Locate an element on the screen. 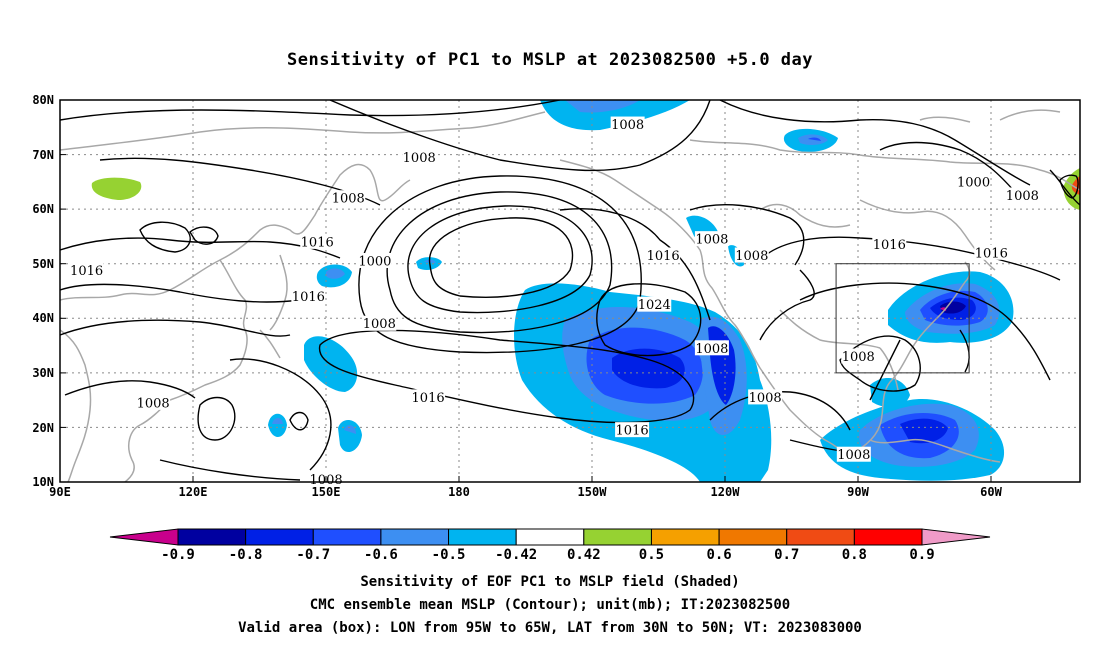 Image resolution: width=1100 pixels, height=650 pixels. lon-label: 180 is located at coordinates (459, 492).